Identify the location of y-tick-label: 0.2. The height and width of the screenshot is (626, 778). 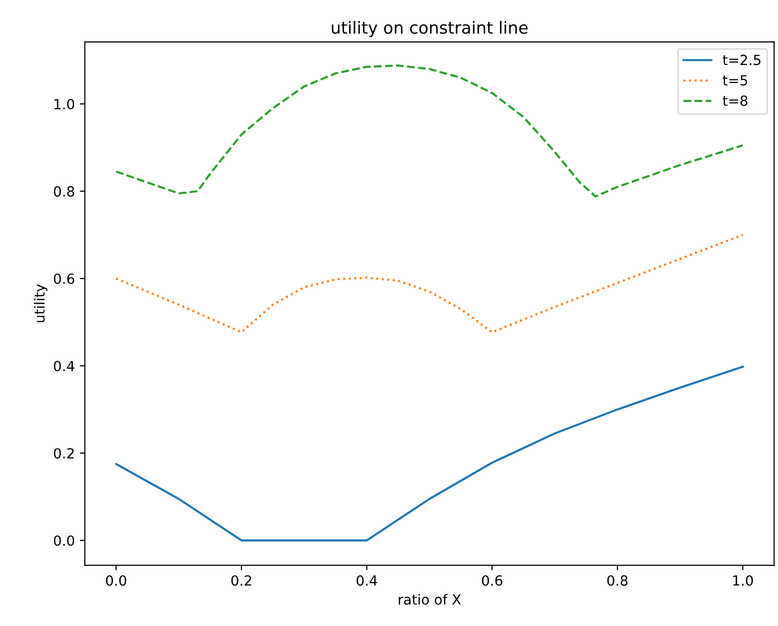
(64, 453).